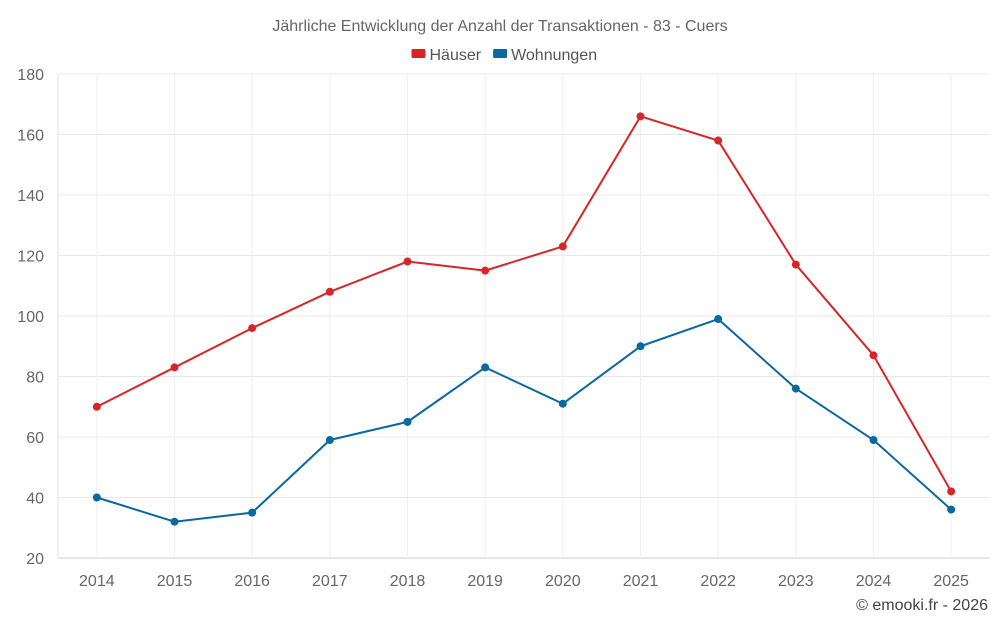  Describe the element at coordinates (97, 581) in the screenshot. I see `x-tick-label: 2014` at that location.